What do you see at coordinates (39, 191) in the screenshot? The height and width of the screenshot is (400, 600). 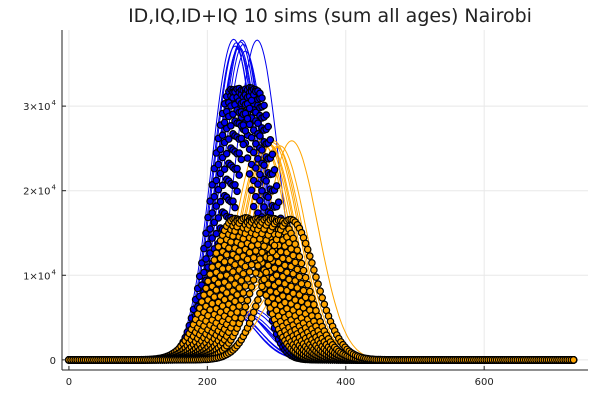 I see `y-tick-label: 2×10⁴` at bounding box center [39, 191].